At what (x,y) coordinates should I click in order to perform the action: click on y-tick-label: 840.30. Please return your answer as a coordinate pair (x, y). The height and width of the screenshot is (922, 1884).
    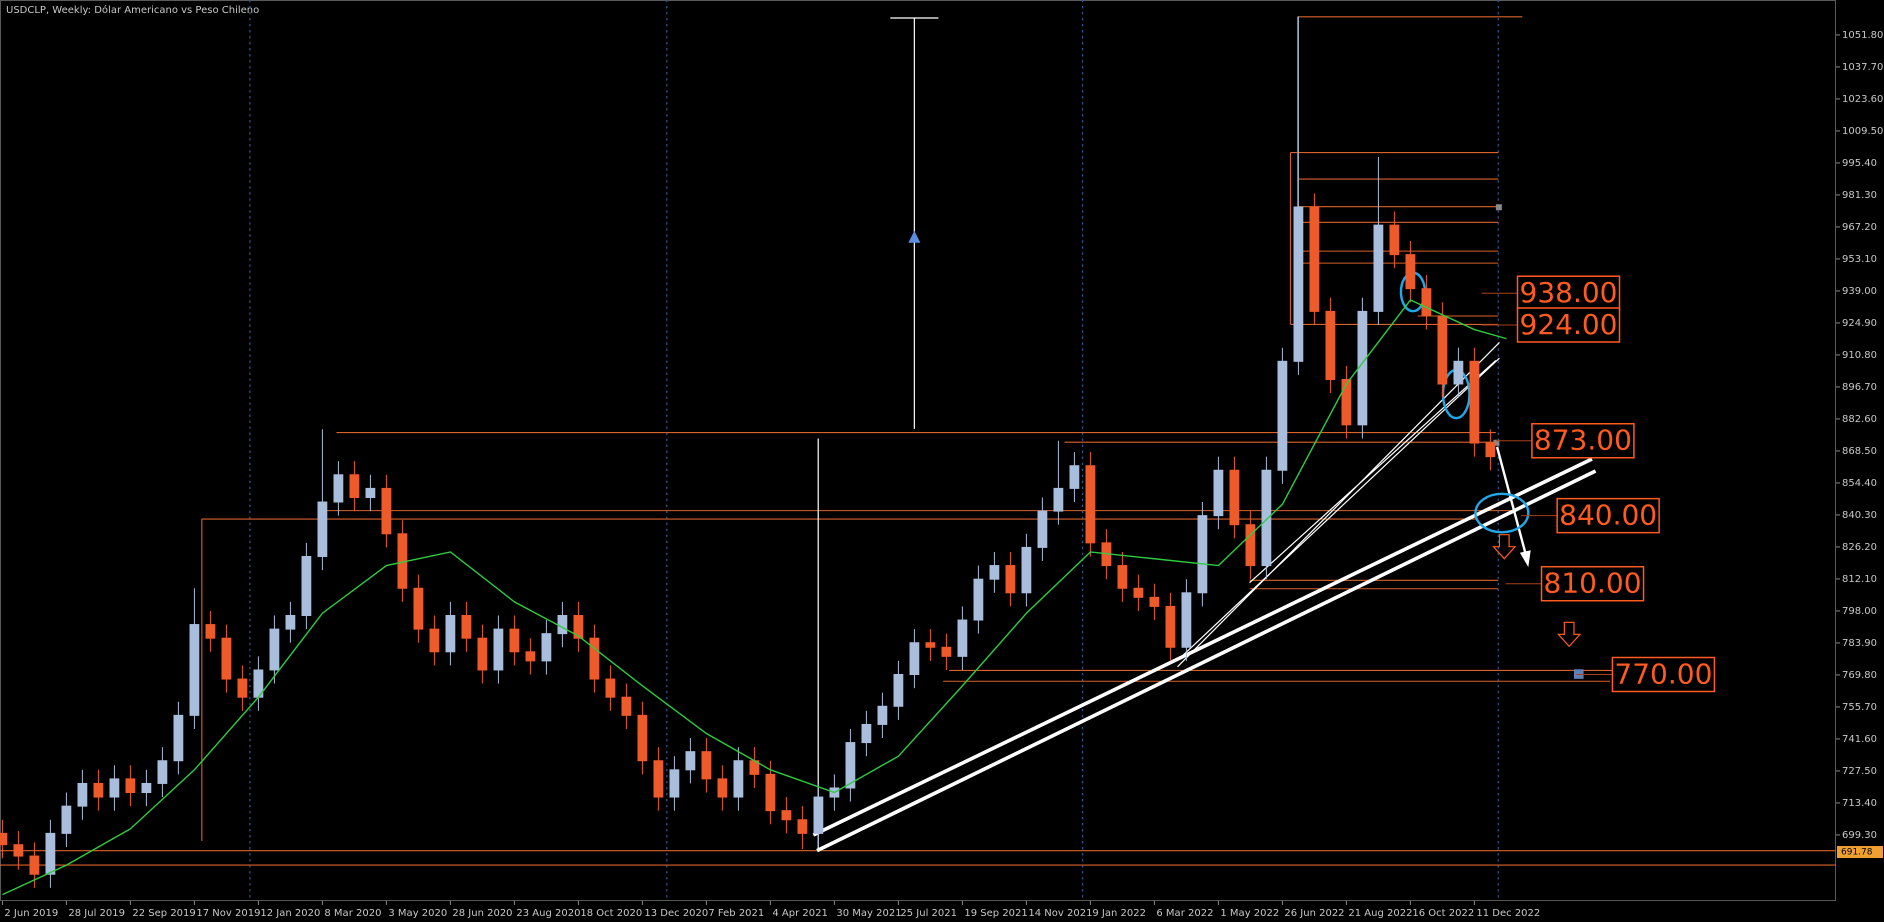
    Looking at the image, I should click on (1859, 515).